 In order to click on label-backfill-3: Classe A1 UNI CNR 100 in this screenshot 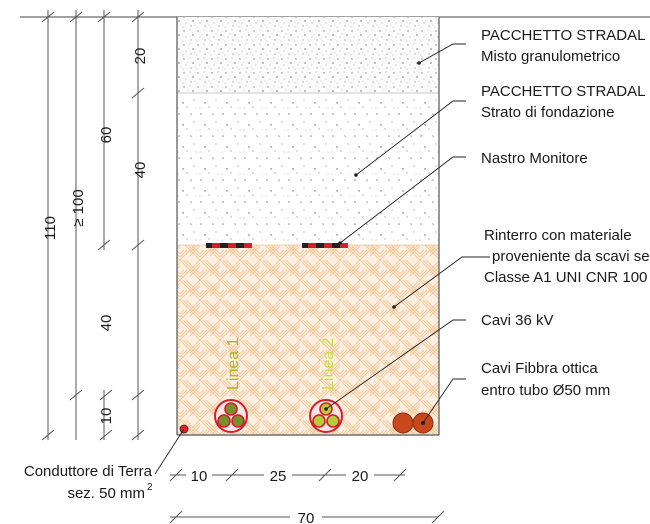, I will do `click(565, 277)`.